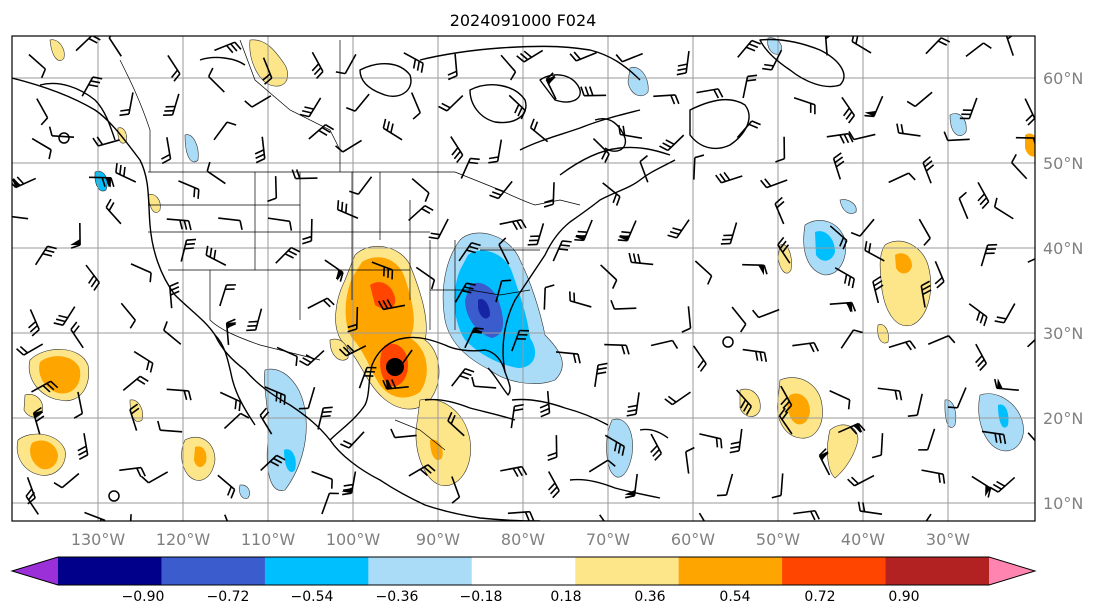 The image size is (1105, 615). What do you see at coordinates (395, 367) in the screenshot?
I see `storm-center-marker` at bounding box center [395, 367].